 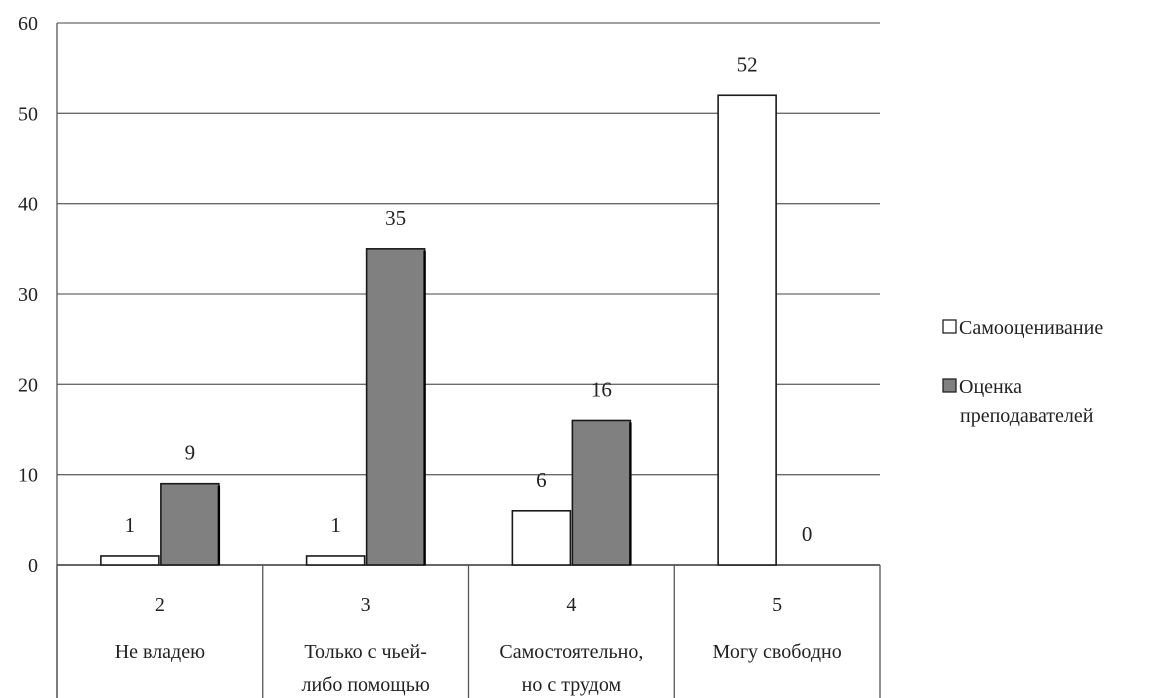 I want to click on y-tick-label: 10, so click(x=28, y=476).